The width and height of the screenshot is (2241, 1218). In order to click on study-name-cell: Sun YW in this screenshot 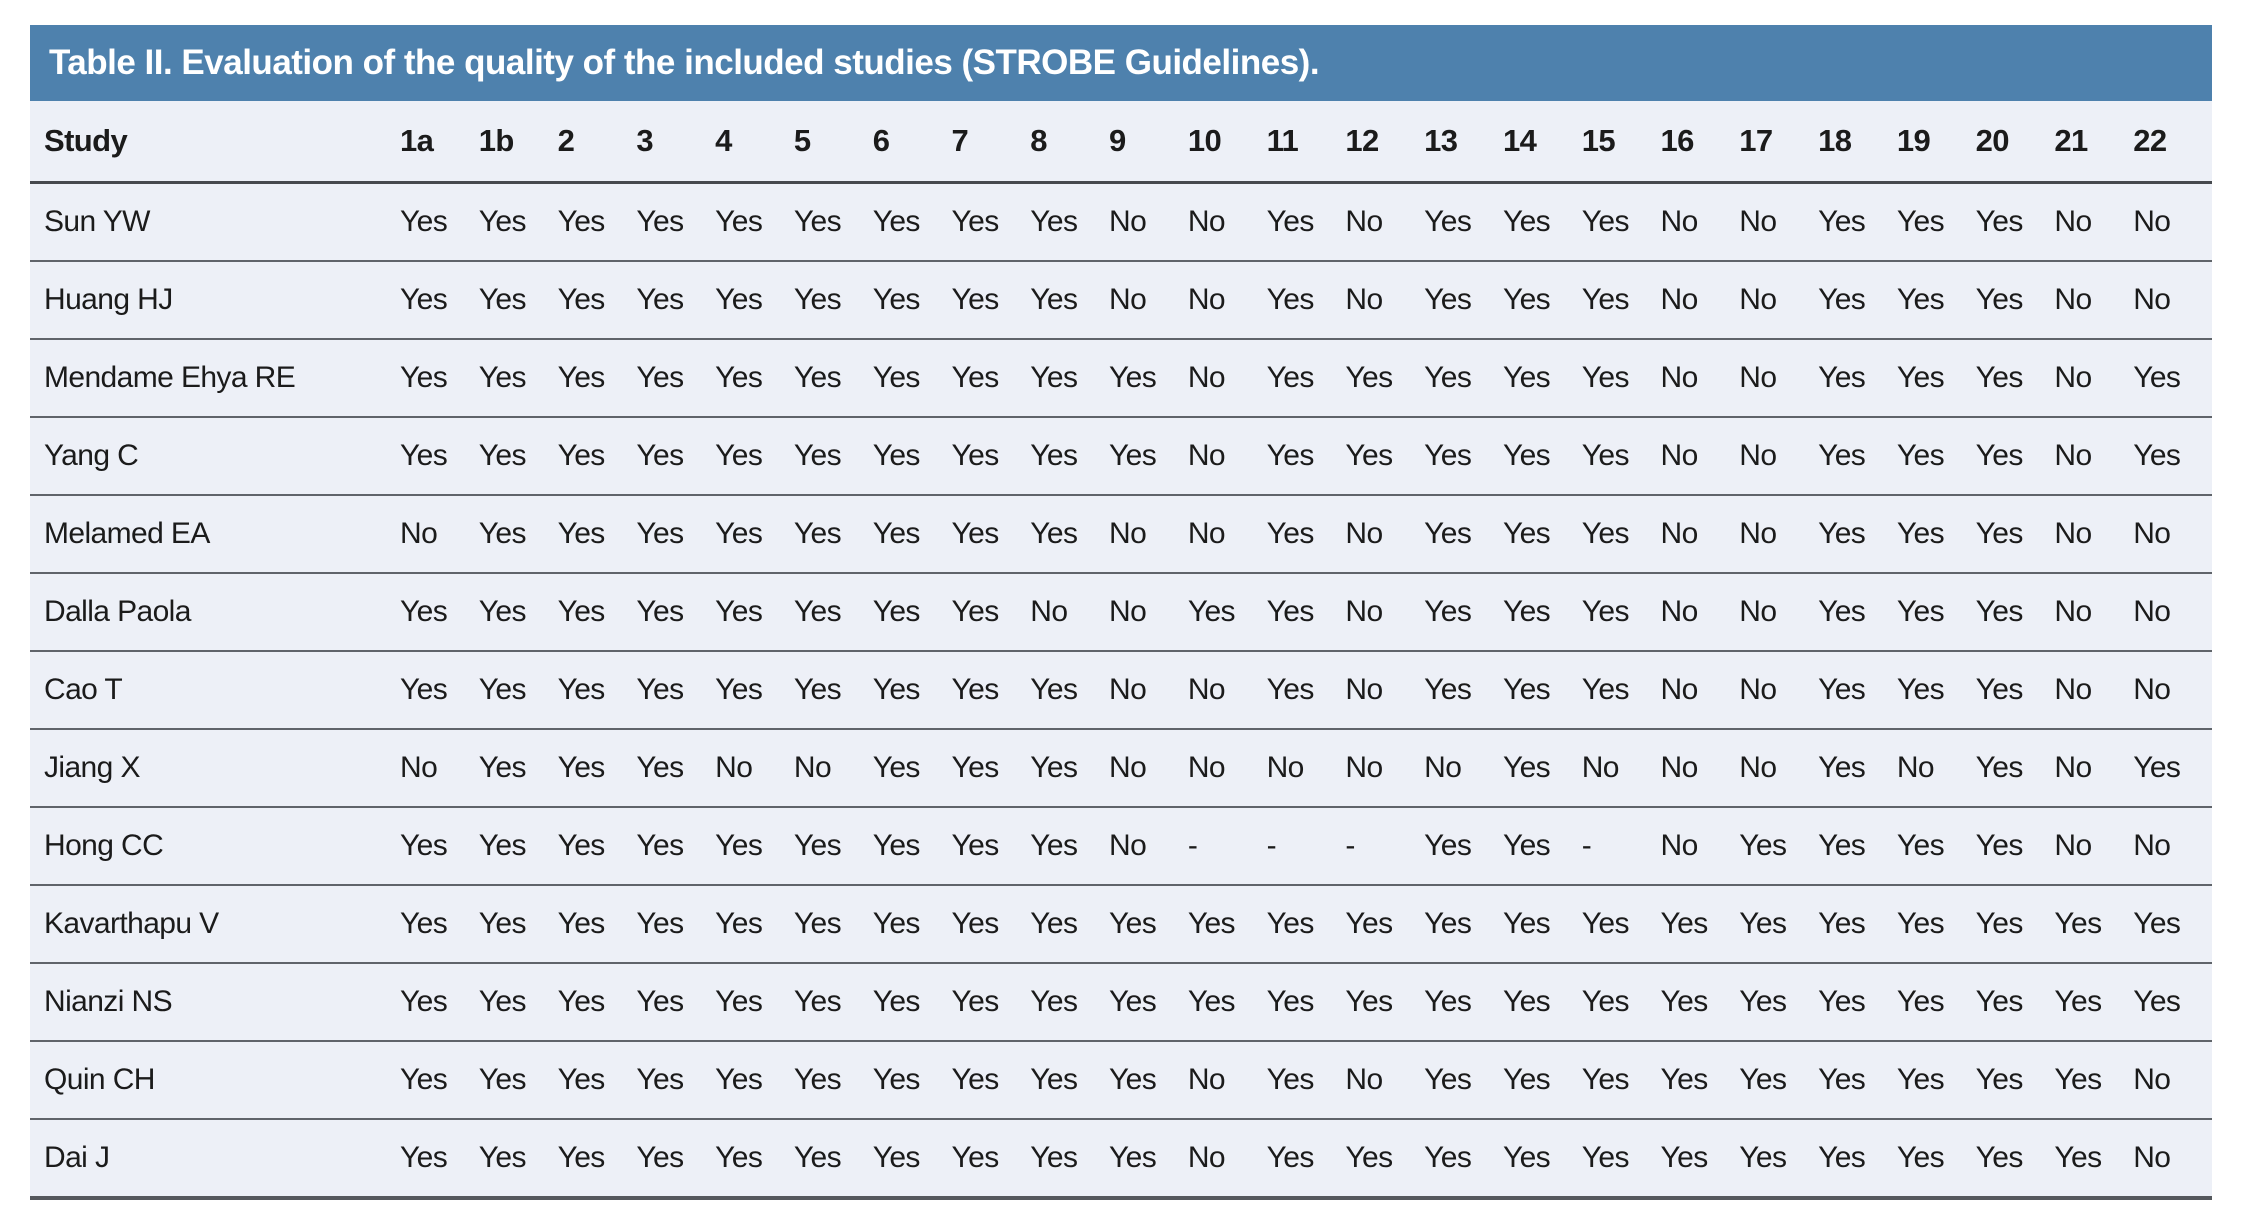, I will do `click(215, 222)`.